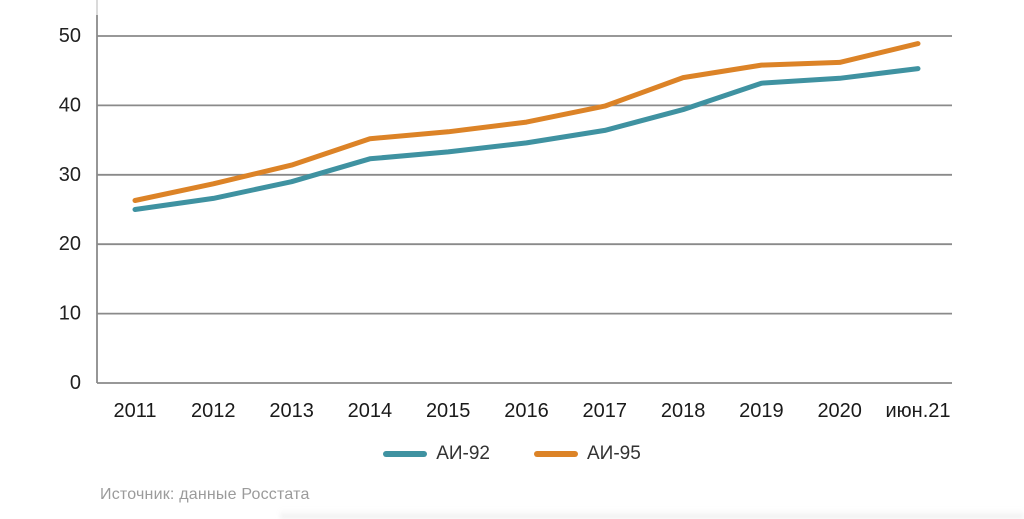 Image resolution: width=1024 pixels, height=519 pixels. What do you see at coordinates (917, 411) in the screenshot?
I see `x-tick-label-июн.21: июн.21` at bounding box center [917, 411].